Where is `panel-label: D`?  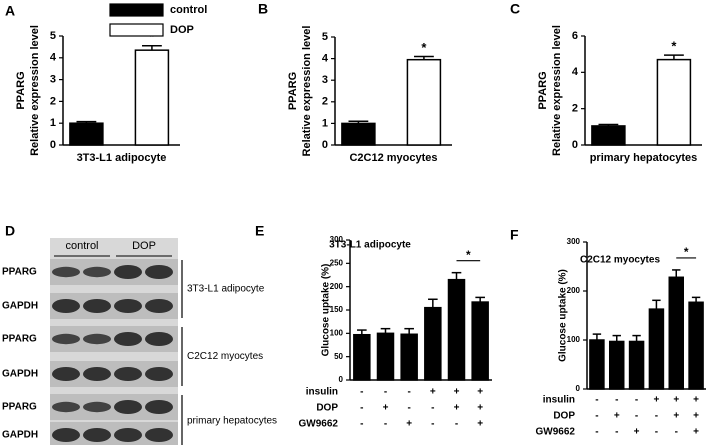
panel-label: D is located at coordinates (10, 231).